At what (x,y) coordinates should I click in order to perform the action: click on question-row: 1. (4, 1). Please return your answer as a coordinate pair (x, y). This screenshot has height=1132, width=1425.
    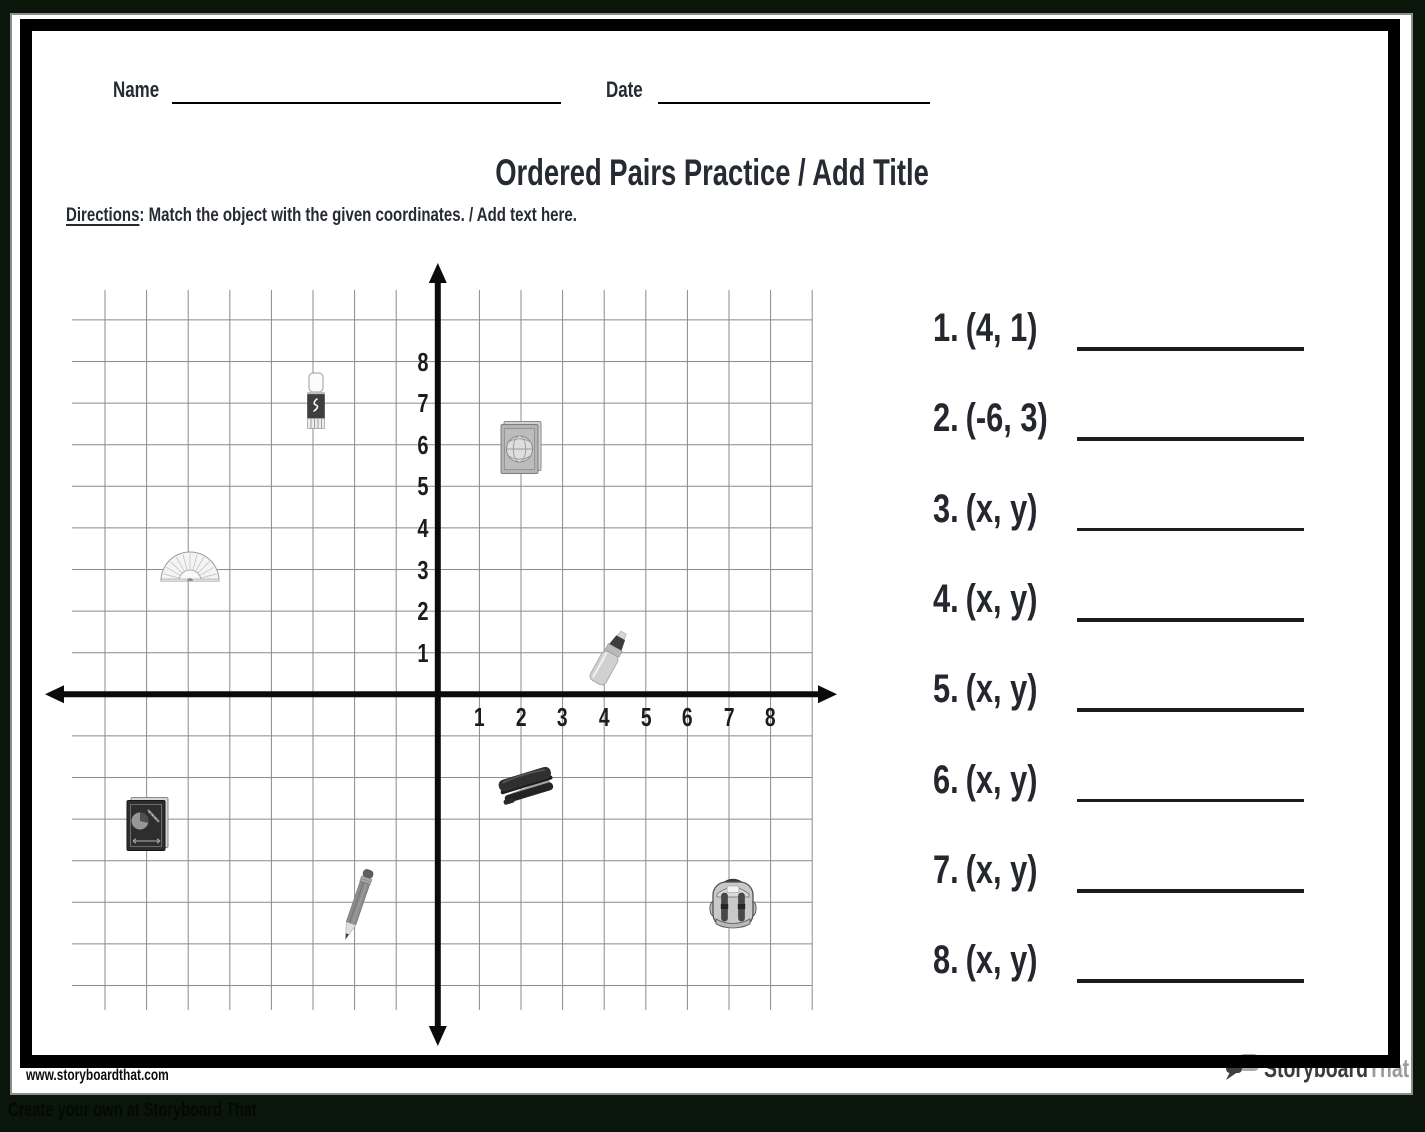
    Looking at the image, I should click on (1153, 328).